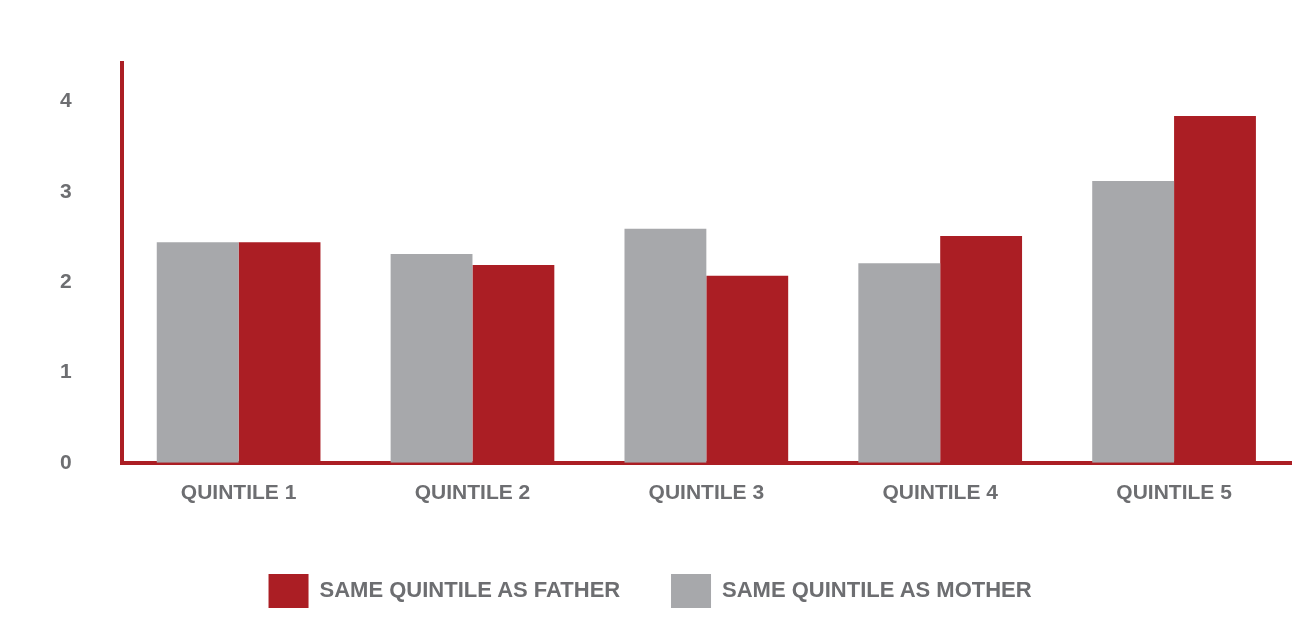 Image resolution: width=1297 pixels, height=618 pixels. I want to click on x-tick-label: QUINTILE 2, so click(472, 492).